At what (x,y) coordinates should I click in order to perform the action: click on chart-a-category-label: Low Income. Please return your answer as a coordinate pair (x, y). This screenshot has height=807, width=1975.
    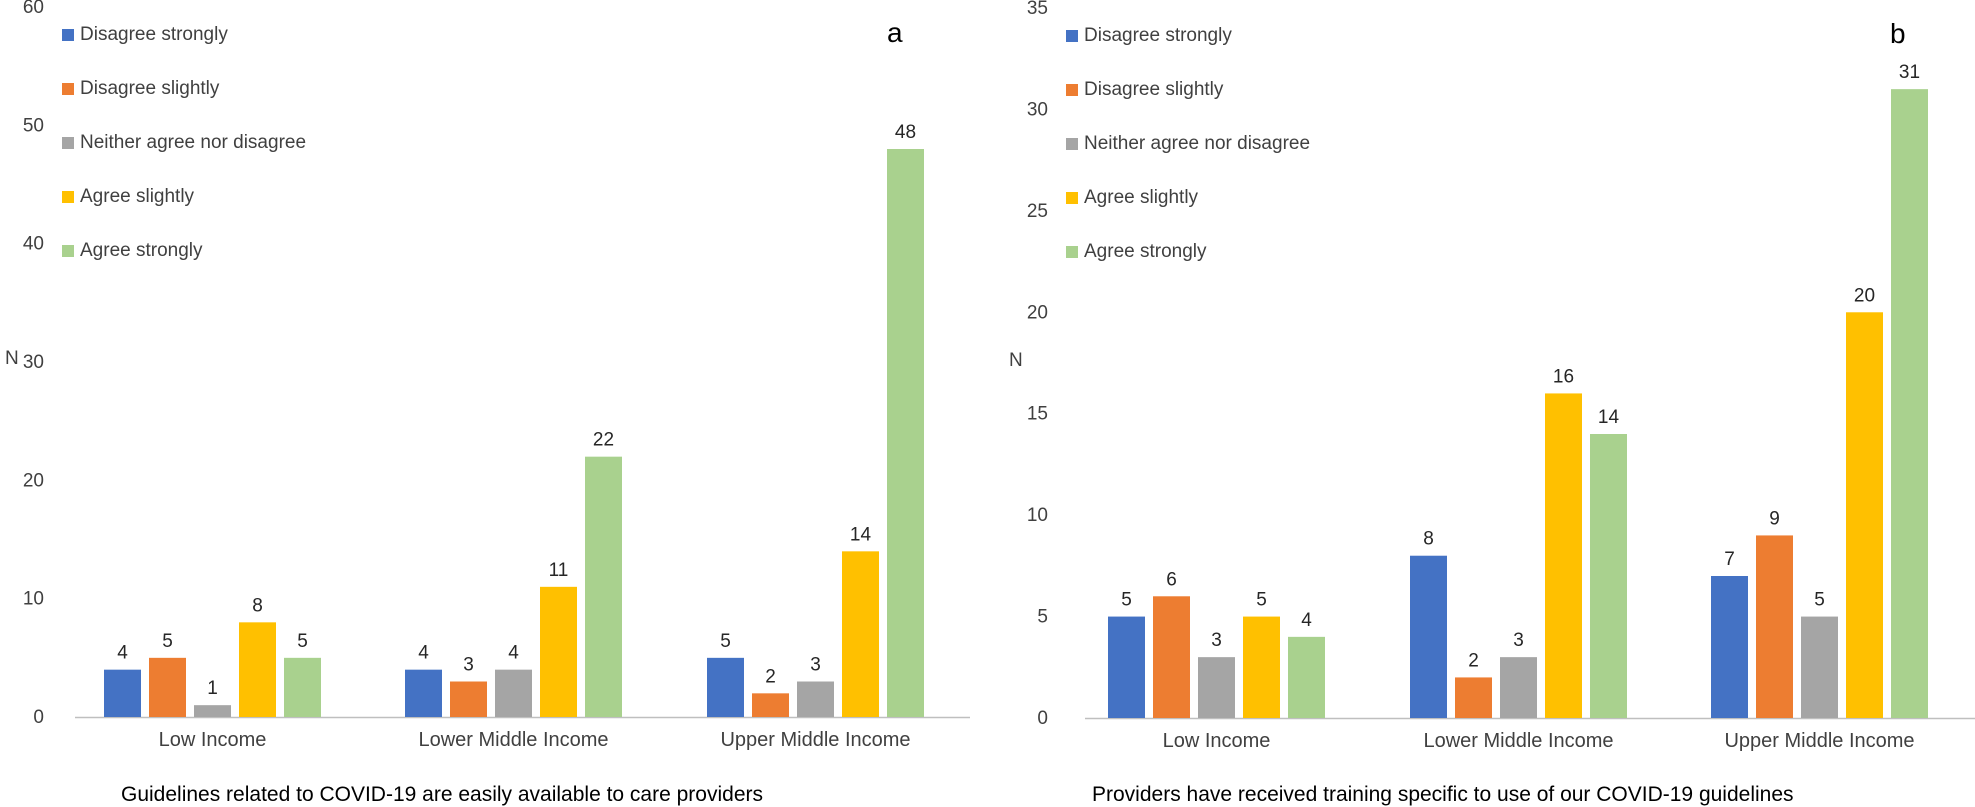
    Looking at the image, I should click on (213, 740).